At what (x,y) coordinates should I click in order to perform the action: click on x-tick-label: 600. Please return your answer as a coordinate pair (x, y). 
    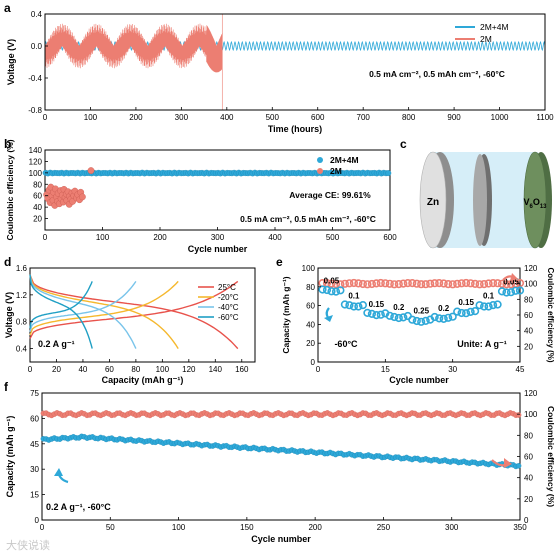
    Looking at the image, I should click on (318, 117).